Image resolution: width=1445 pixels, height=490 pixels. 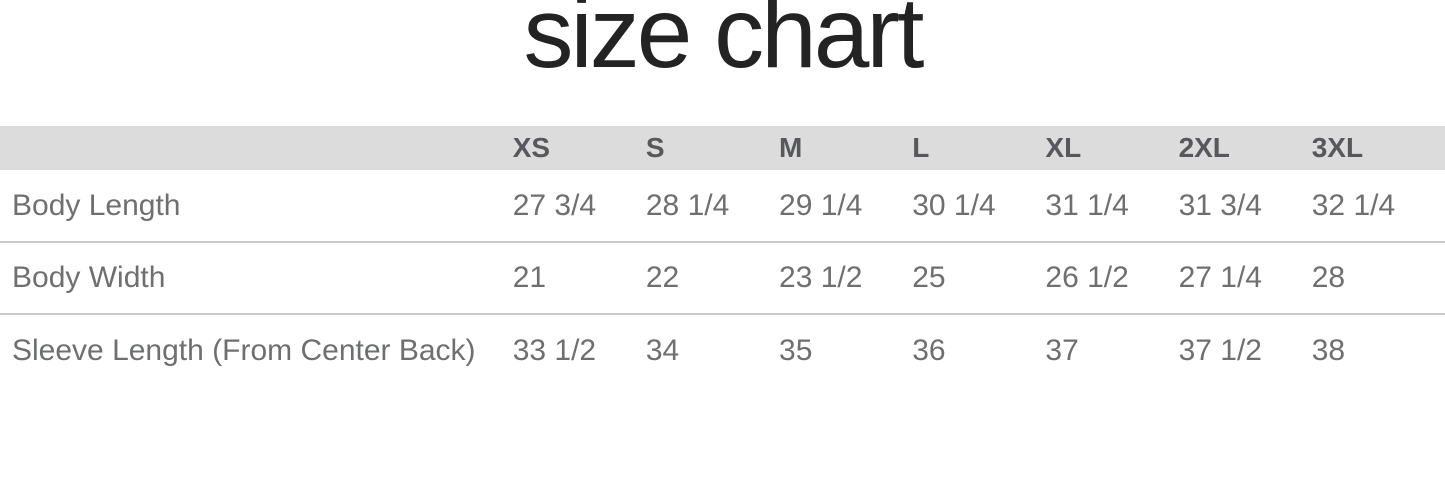 What do you see at coordinates (662, 277) in the screenshot?
I see `table-cell: 22` at bounding box center [662, 277].